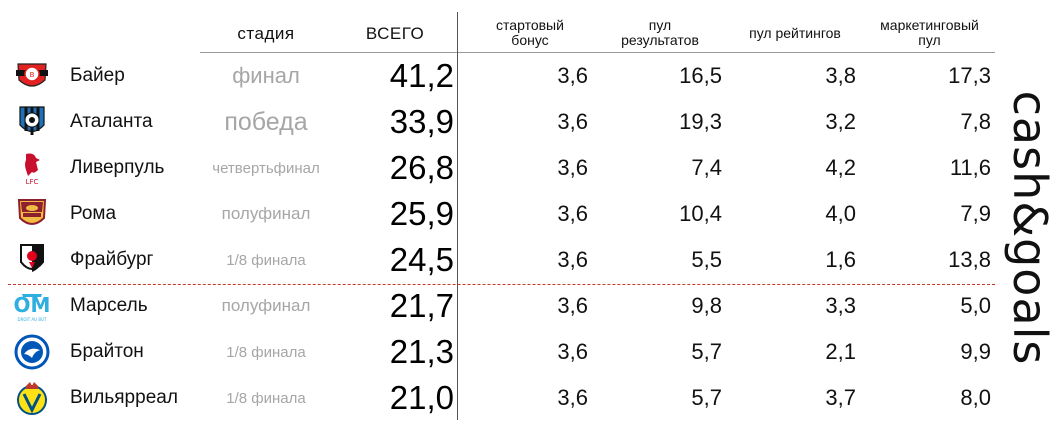  What do you see at coordinates (421, 213) in the screenshot?
I see `total-value: 25,9` at bounding box center [421, 213].